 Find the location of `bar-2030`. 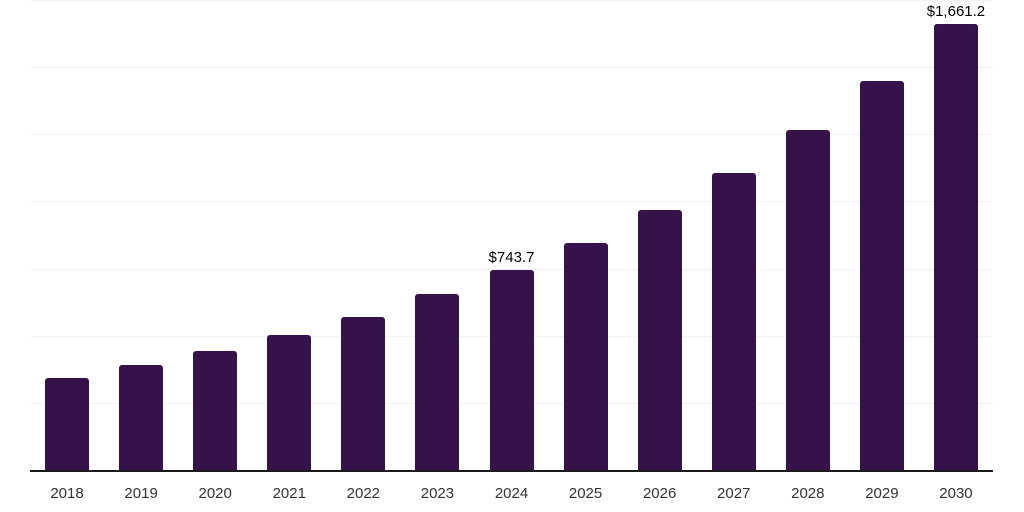

bar-2030 is located at coordinates (955, 246).